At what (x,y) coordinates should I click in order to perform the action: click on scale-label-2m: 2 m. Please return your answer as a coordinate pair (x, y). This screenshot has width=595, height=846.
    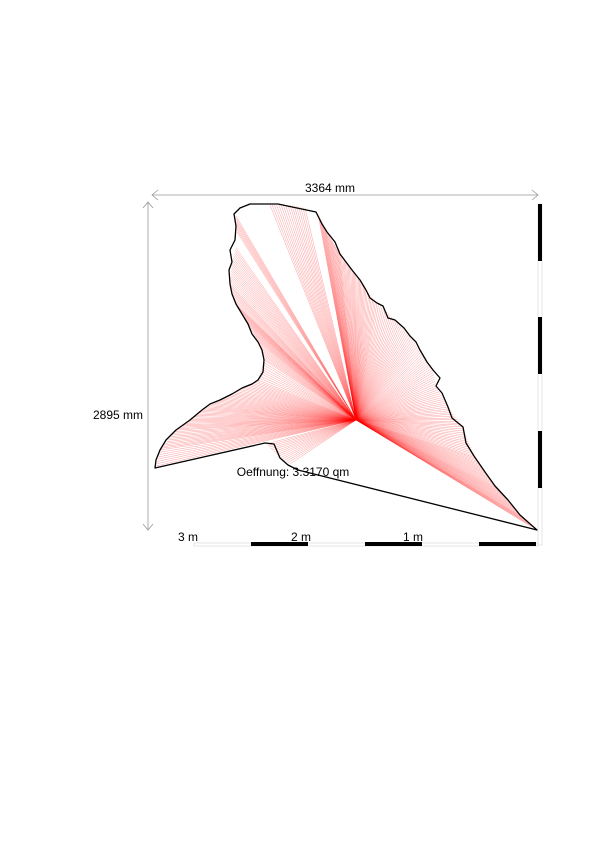
    Looking at the image, I should click on (301, 537).